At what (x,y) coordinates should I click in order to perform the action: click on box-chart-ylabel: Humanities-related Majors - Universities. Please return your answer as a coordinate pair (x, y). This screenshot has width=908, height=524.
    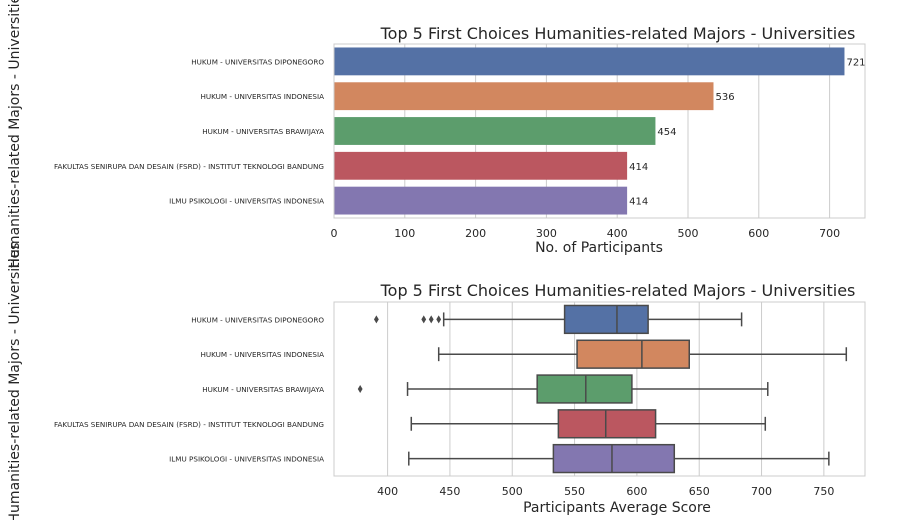
    Looking at the image, I should click on (15, 381).